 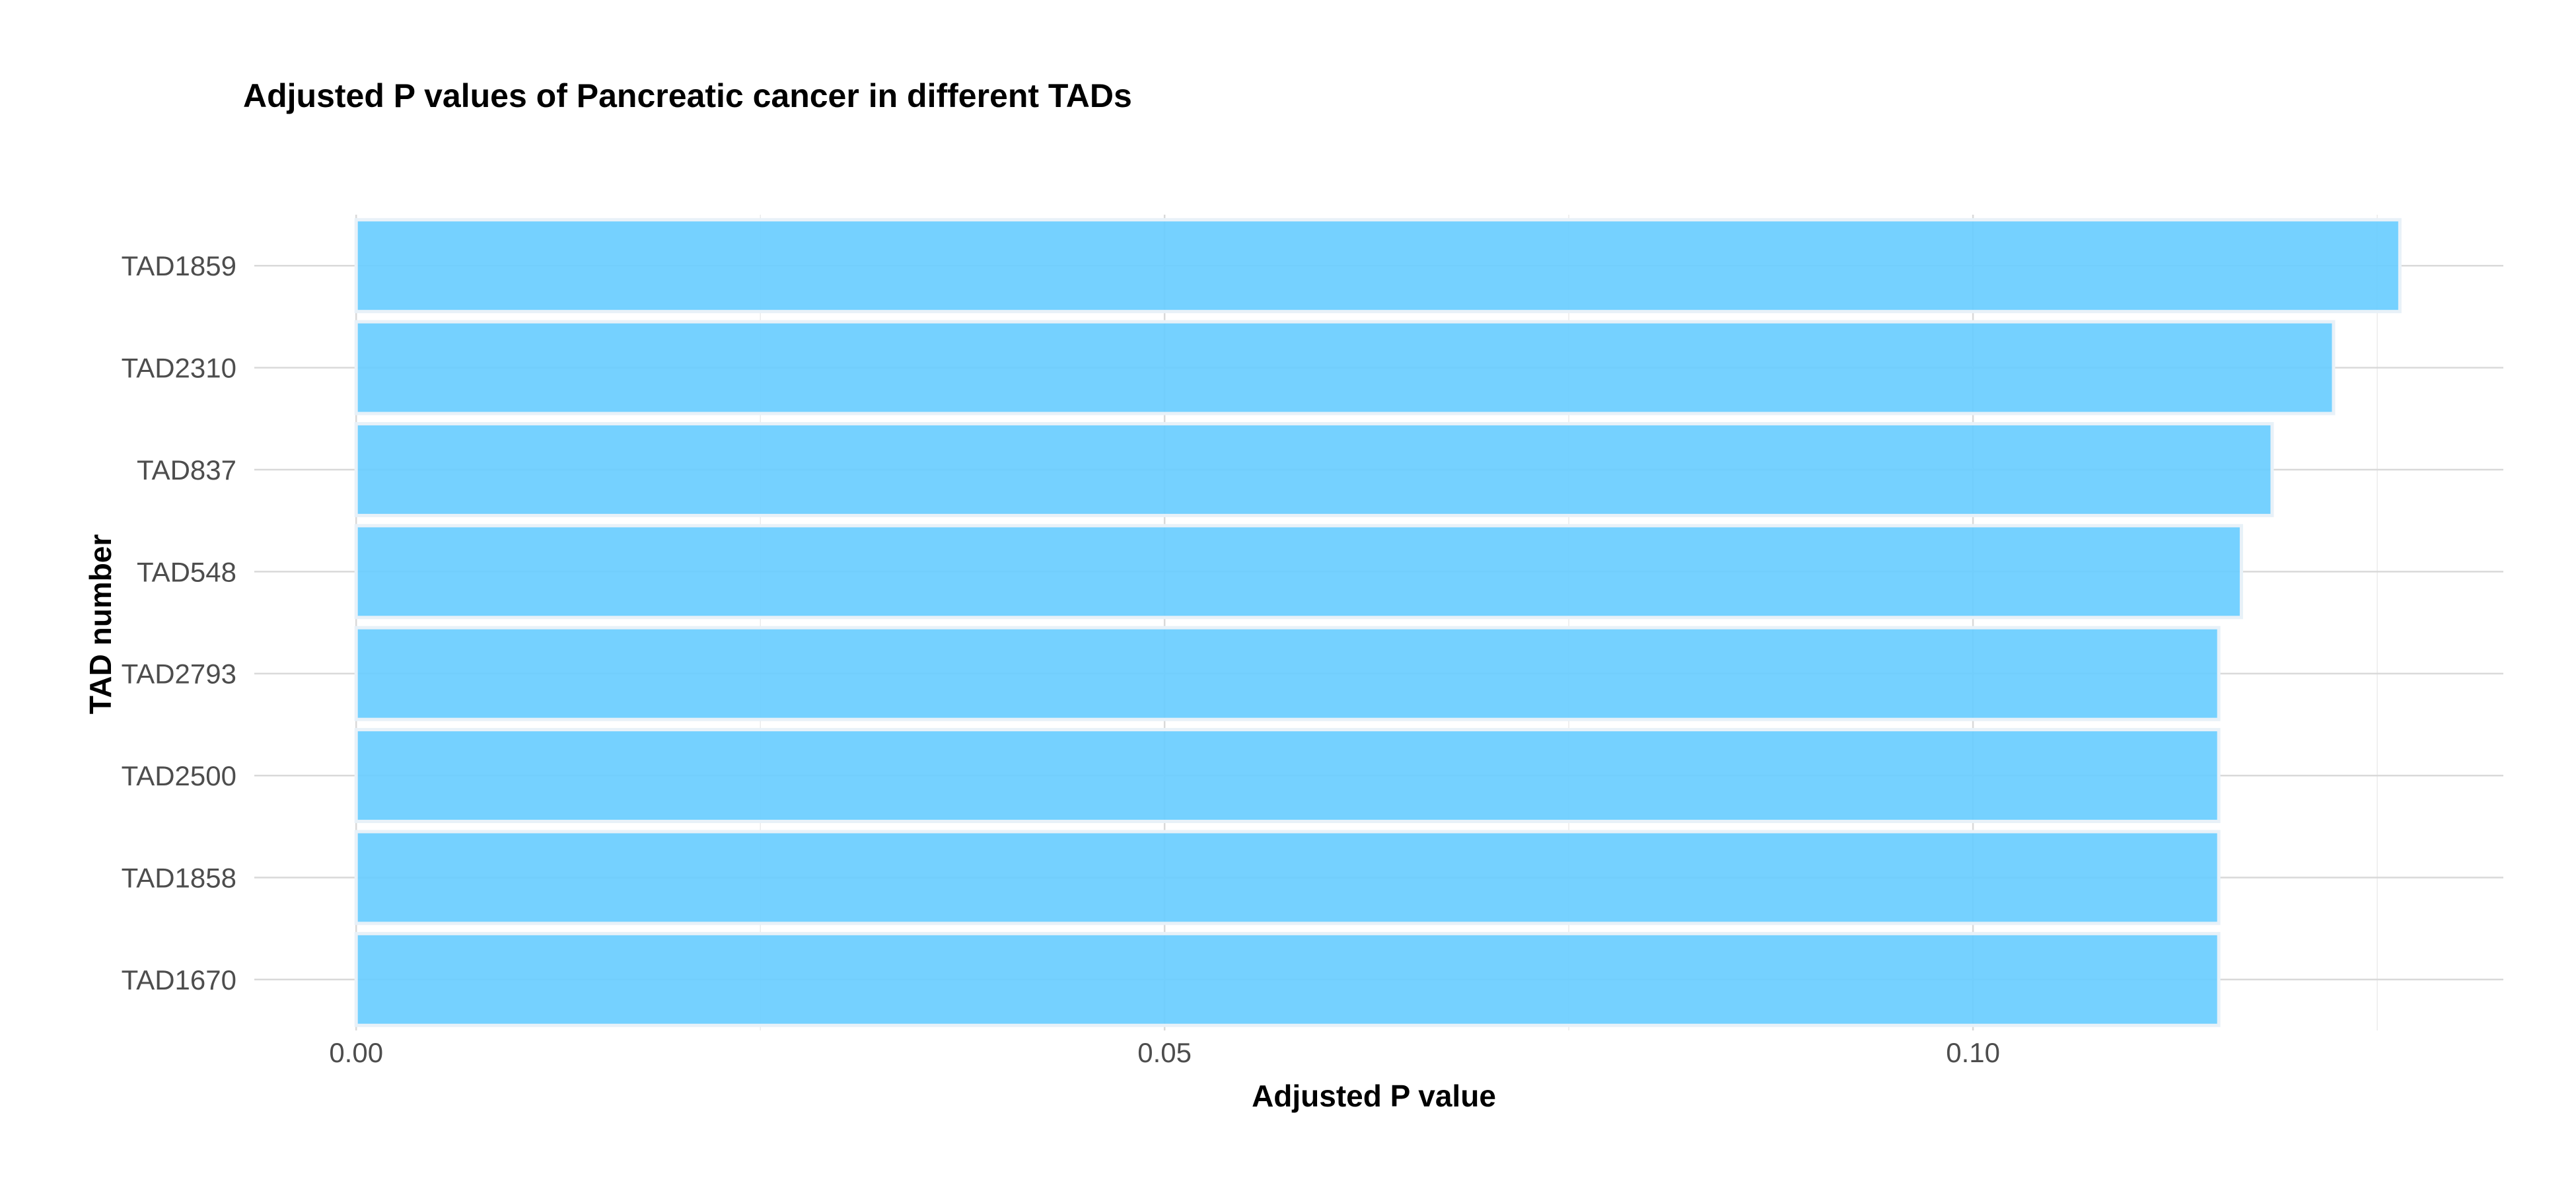 What do you see at coordinates (1287, 673) in the screenshot?
I see `bar-tad2793` at bounding box center [1287, 673].